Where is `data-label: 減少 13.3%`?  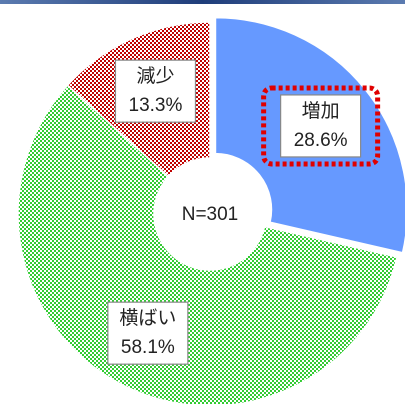
data-label: 減少 13.3% is located at coordinates (155, 91).